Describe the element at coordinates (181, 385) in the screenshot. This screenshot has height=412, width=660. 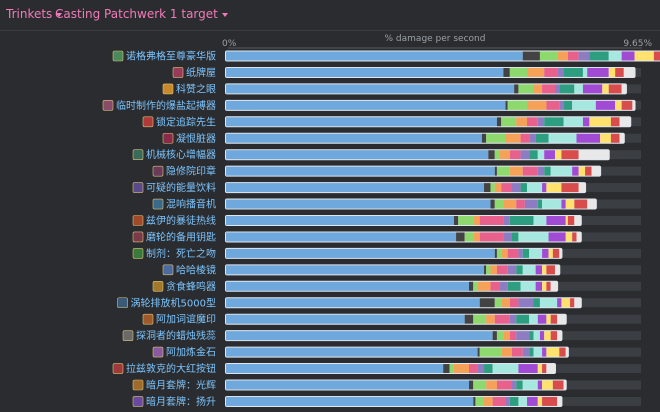
I see `trinket-name: 暗月套牌：光辉` at that location.